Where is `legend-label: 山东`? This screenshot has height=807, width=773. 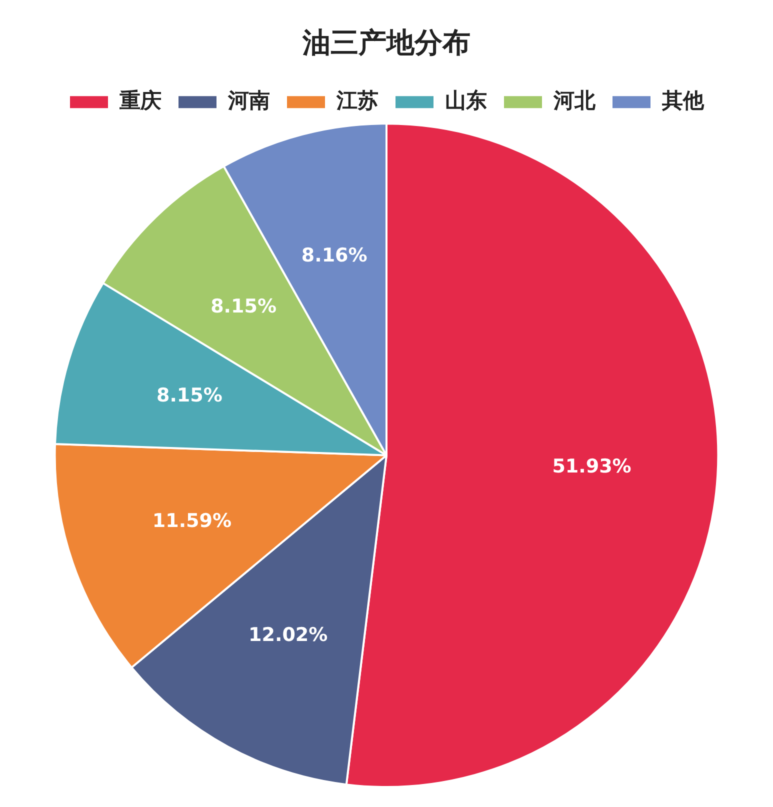
legend-label: 山东 is located at coordinates (466, 100).